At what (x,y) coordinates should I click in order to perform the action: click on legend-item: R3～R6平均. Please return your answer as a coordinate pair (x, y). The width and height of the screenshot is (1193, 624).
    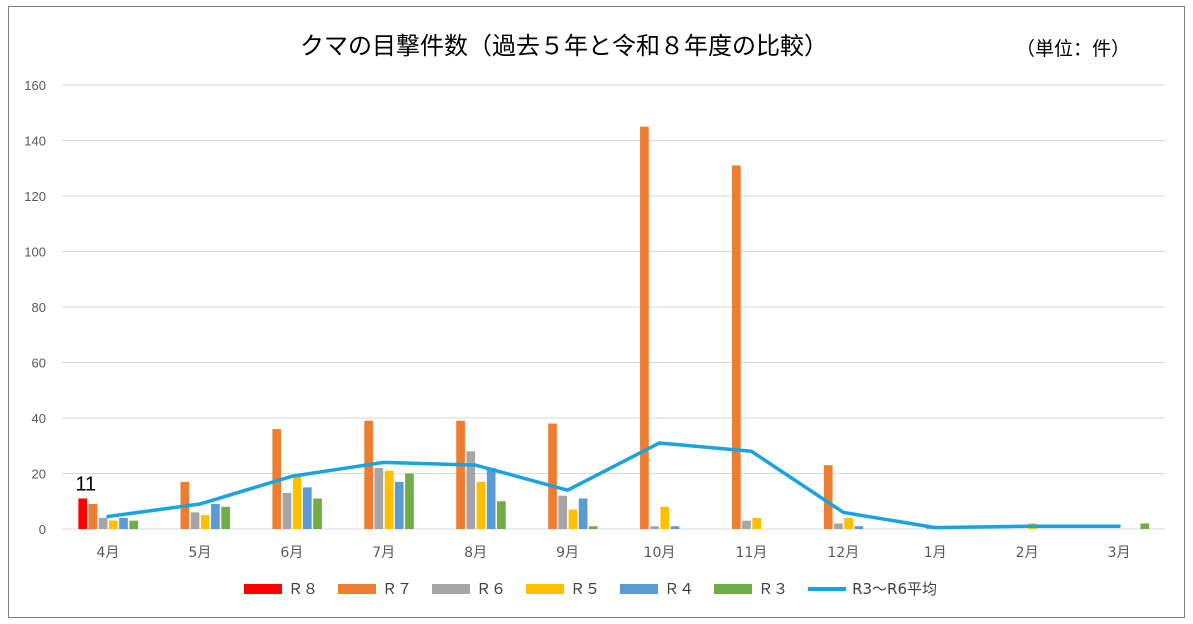
    Looking at the image, I should click on (872, 588).